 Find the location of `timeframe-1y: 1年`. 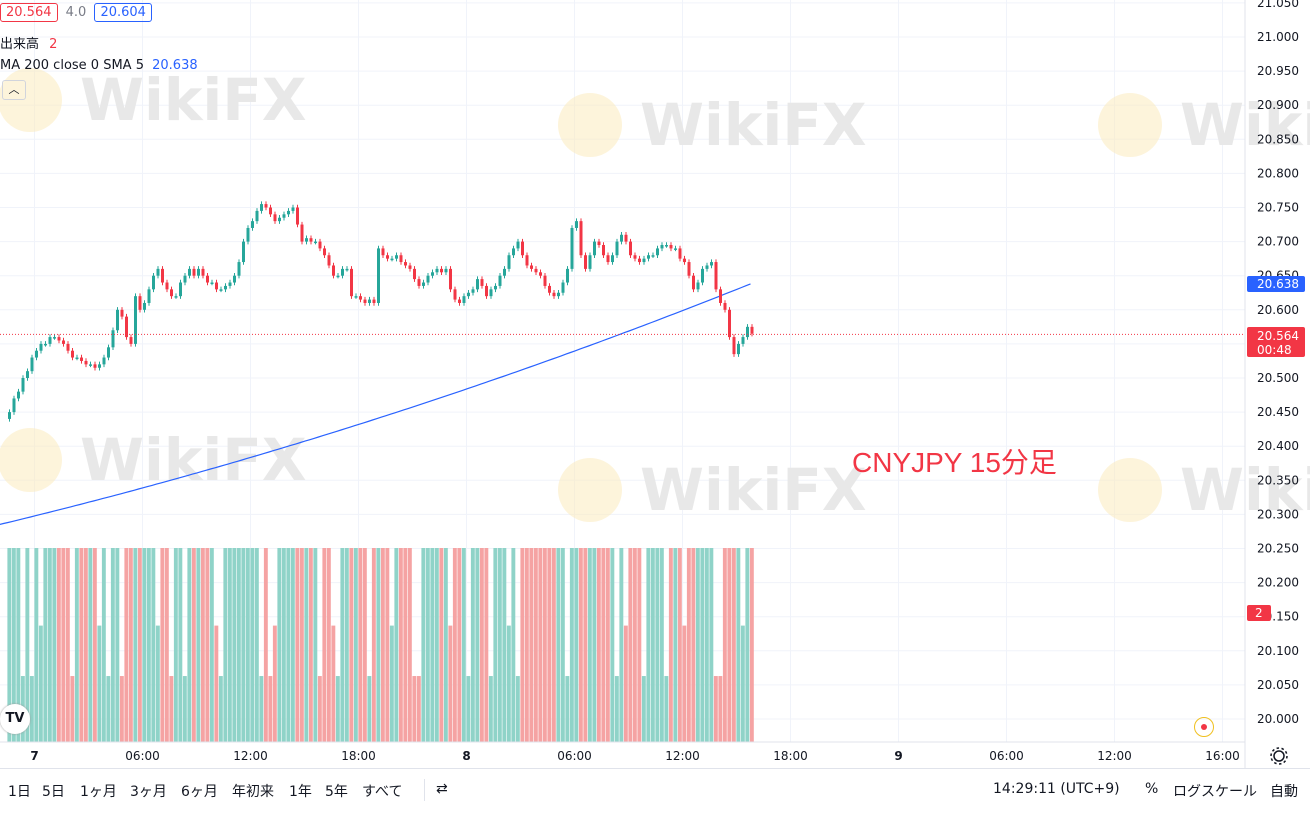

timeframe-1y: 1年 is located at coordinates (300, 792).